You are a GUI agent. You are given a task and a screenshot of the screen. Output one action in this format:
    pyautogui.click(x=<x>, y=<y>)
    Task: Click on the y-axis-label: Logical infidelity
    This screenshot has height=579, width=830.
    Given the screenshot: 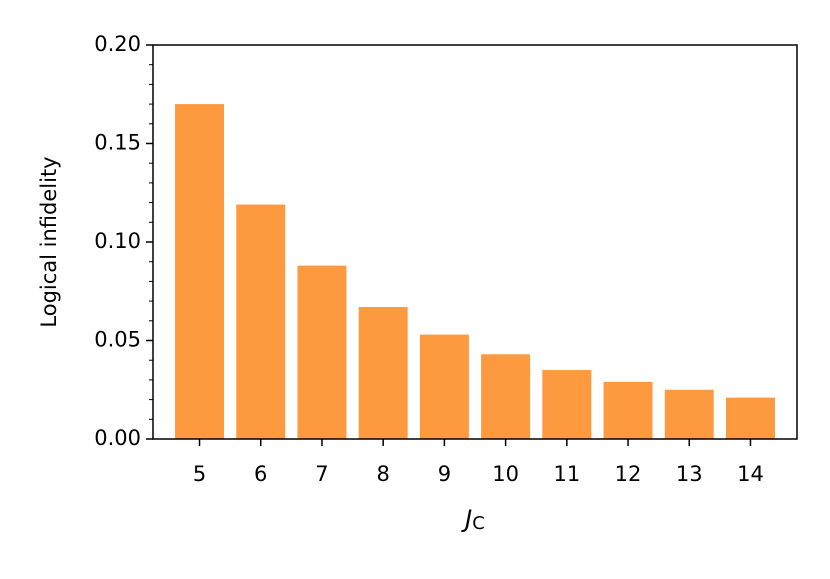 What is the action you would take?
    pyautogui.click(x=49, y=241)
    